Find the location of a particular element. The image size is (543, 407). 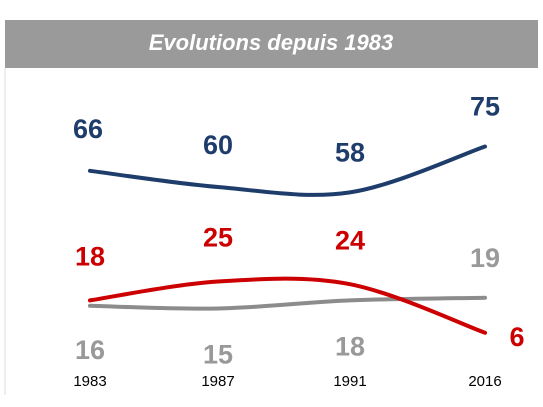

x-tick-label: 1987 is located at coordinates (217, 381).